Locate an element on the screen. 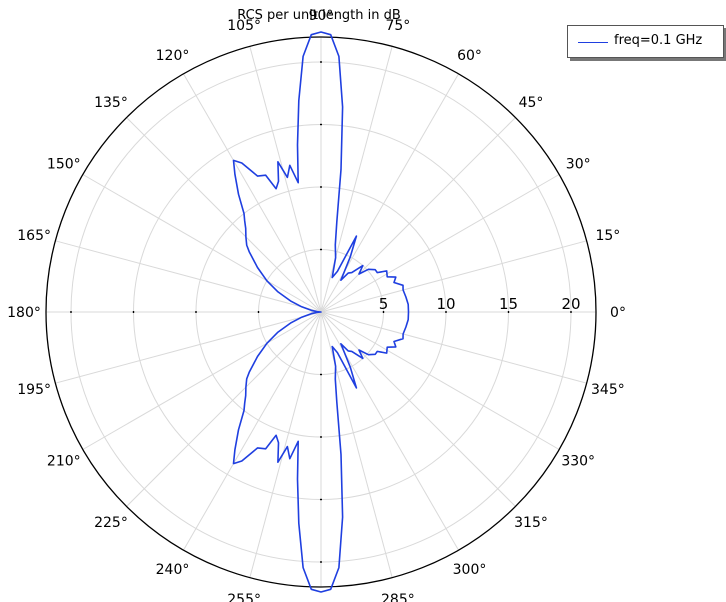 The height and width of the screenshot is (602, 726). radial-tick-label: 5 is located at coordinates (384, 304).